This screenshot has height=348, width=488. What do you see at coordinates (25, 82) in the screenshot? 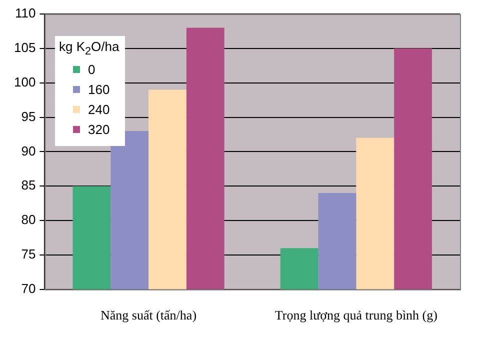
I see `y-tick-label: 100` at bounding box center [25, 82].